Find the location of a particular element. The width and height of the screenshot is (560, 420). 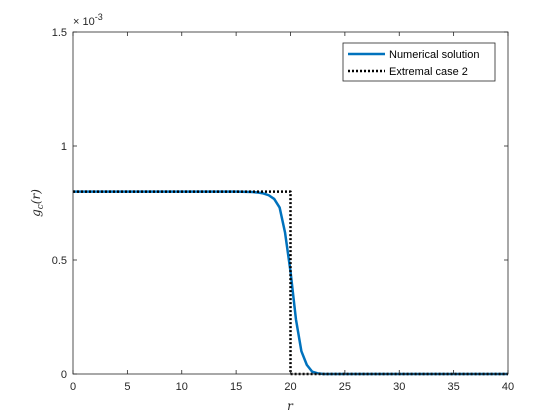

x-tick-label: 0 is located at coordinates (73, 387).